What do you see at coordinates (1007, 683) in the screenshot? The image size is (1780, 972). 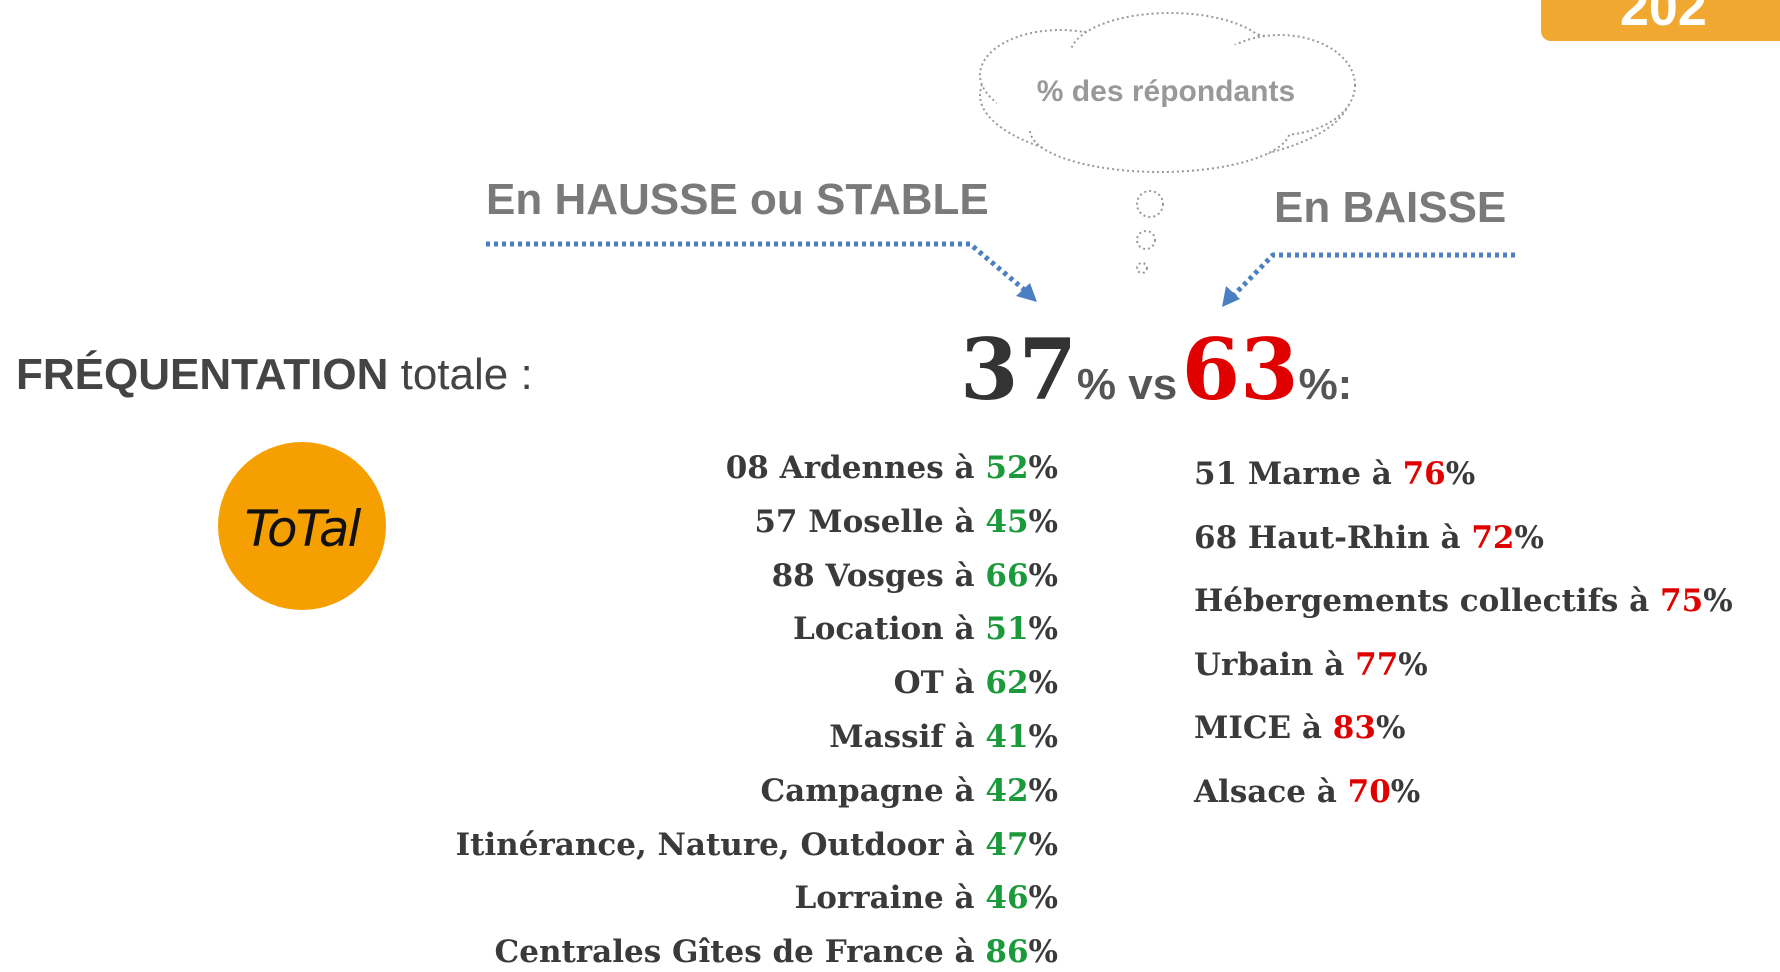 I see `item-value: 62` at bounding box center [1007, 683].